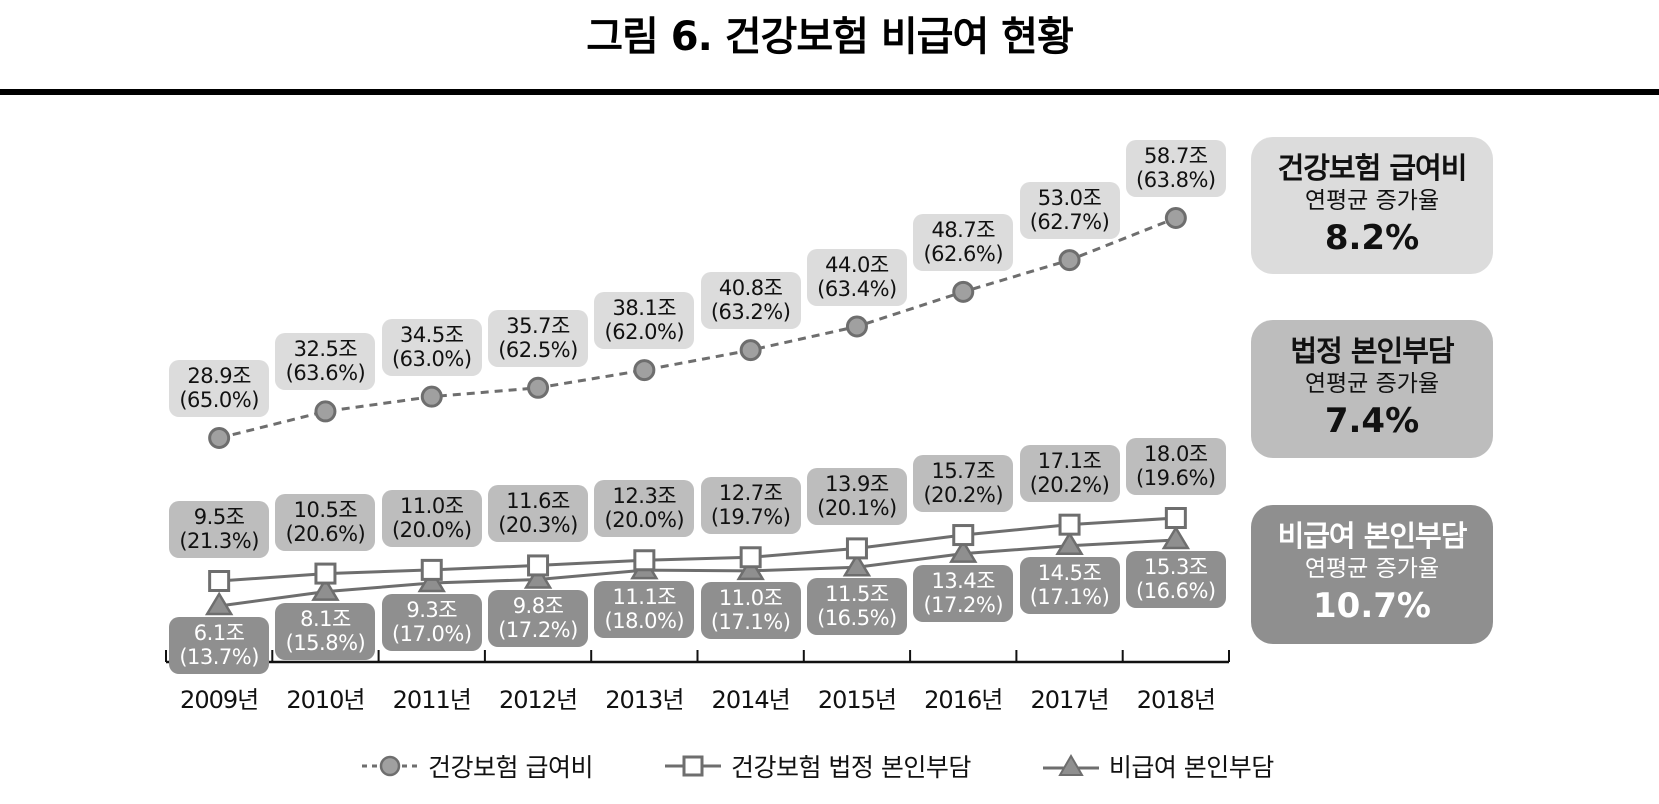  I want to click on legend-label: 건강보험 법정 본인부담, so click(850, 767).